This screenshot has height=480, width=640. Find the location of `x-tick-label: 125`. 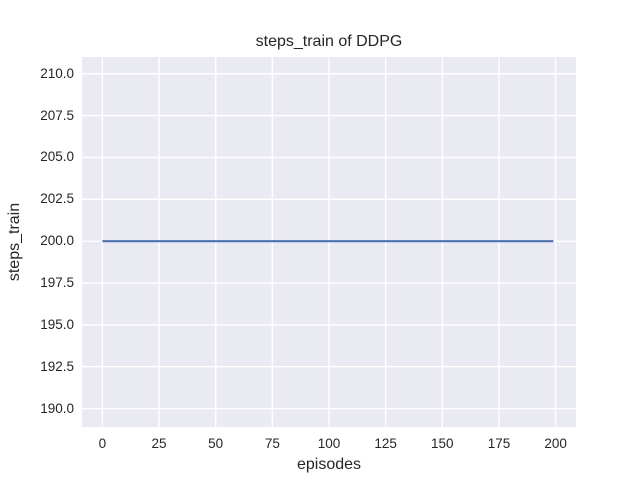

x-tick-label: 125 is located at coordinates (385, 443).